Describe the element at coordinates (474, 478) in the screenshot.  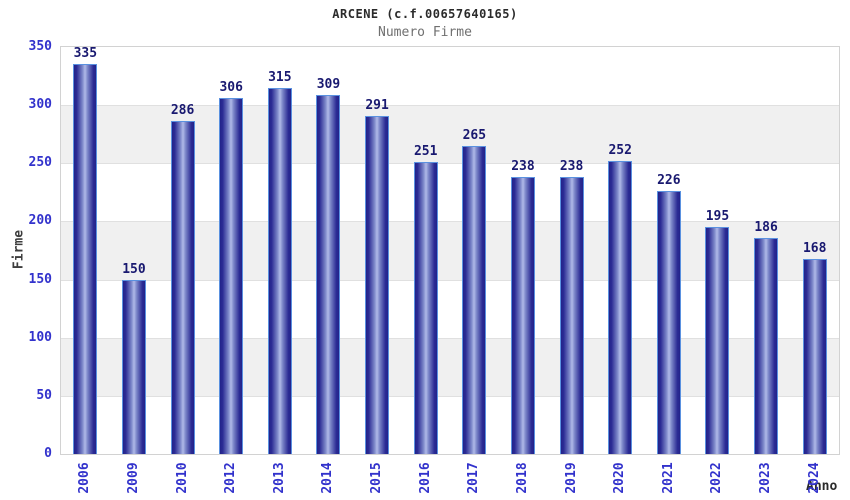
I see `x-tick-label: 2017` at that location.